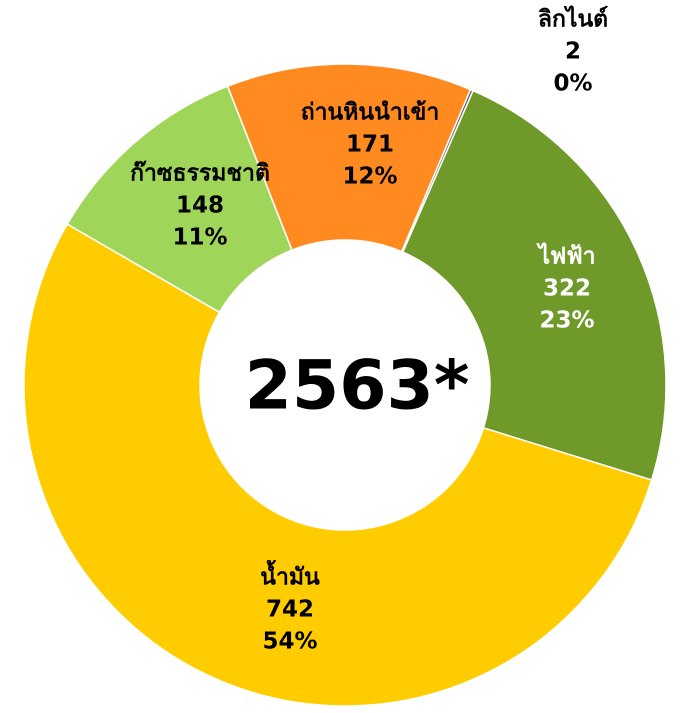 The image size is (681, 713). Describe the element at coordinates (573, 19) in the screenshot. I see `data-label: ลิกไนต์` at that location.